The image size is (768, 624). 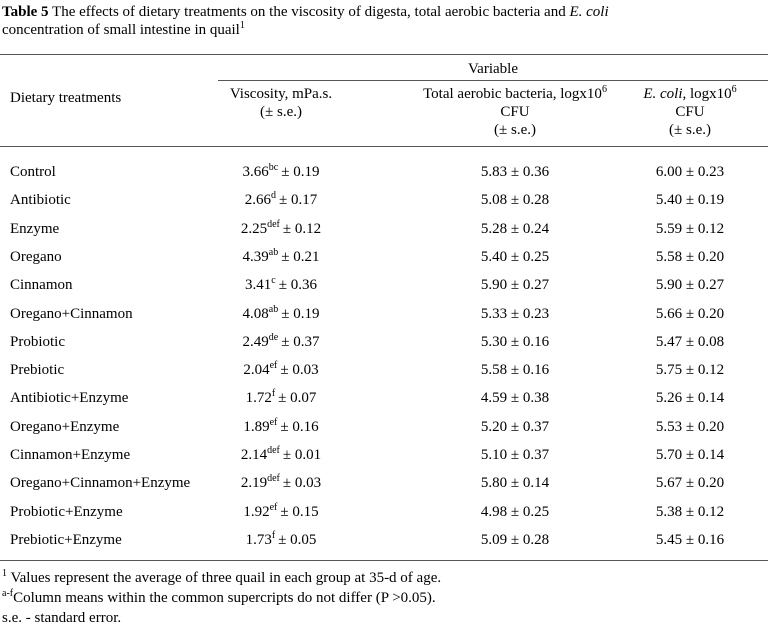 I want to click on column-header: Viscosity, mPa.s. (± s.e.), so click(x=281, y=103).